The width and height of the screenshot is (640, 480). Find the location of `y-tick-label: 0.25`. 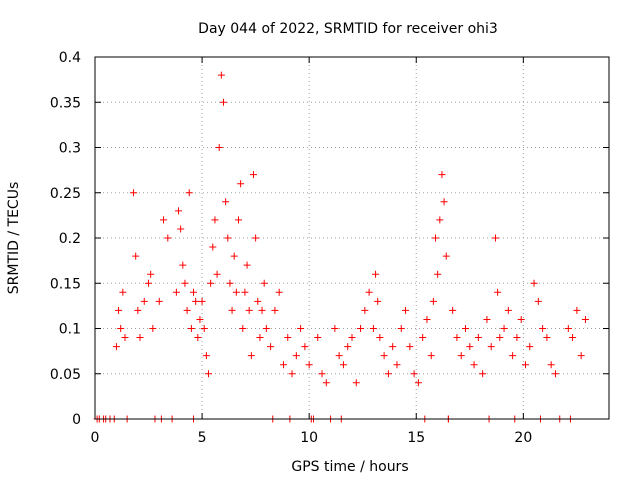

y-tick-label: 0.25 is located at coordinates (65, 194).